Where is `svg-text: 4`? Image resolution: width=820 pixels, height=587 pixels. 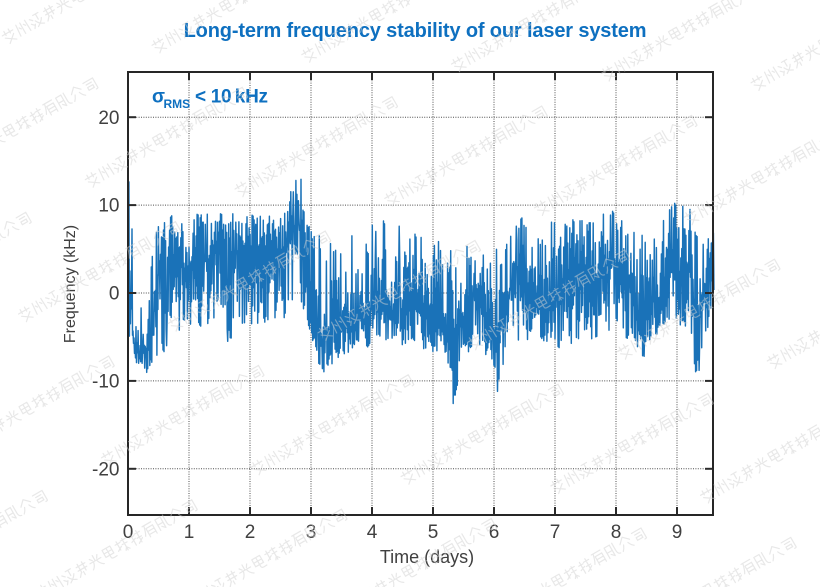
svg-text: 4 is located at coordinates (372, 532).